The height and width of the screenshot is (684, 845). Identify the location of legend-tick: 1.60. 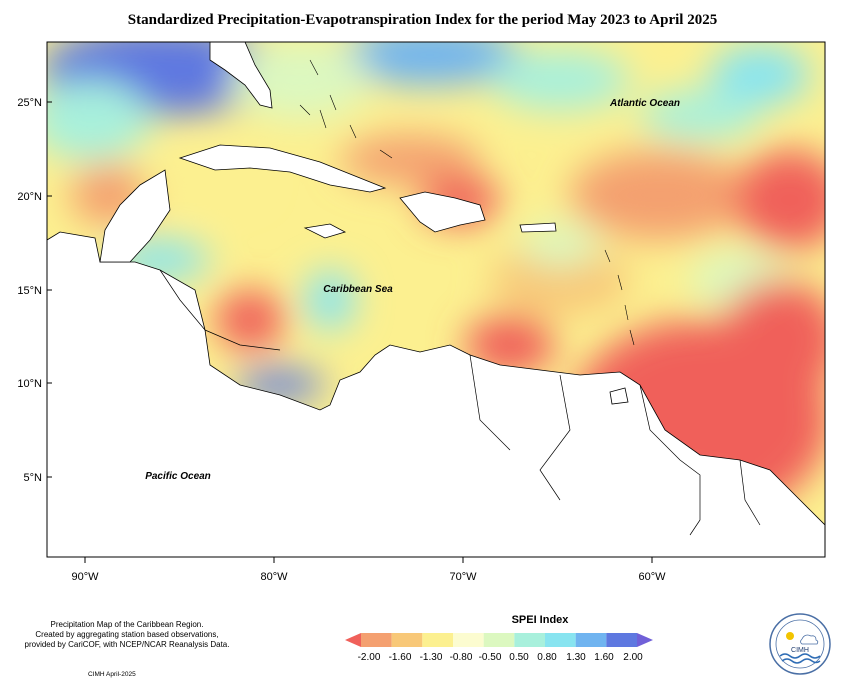
(604, 657).